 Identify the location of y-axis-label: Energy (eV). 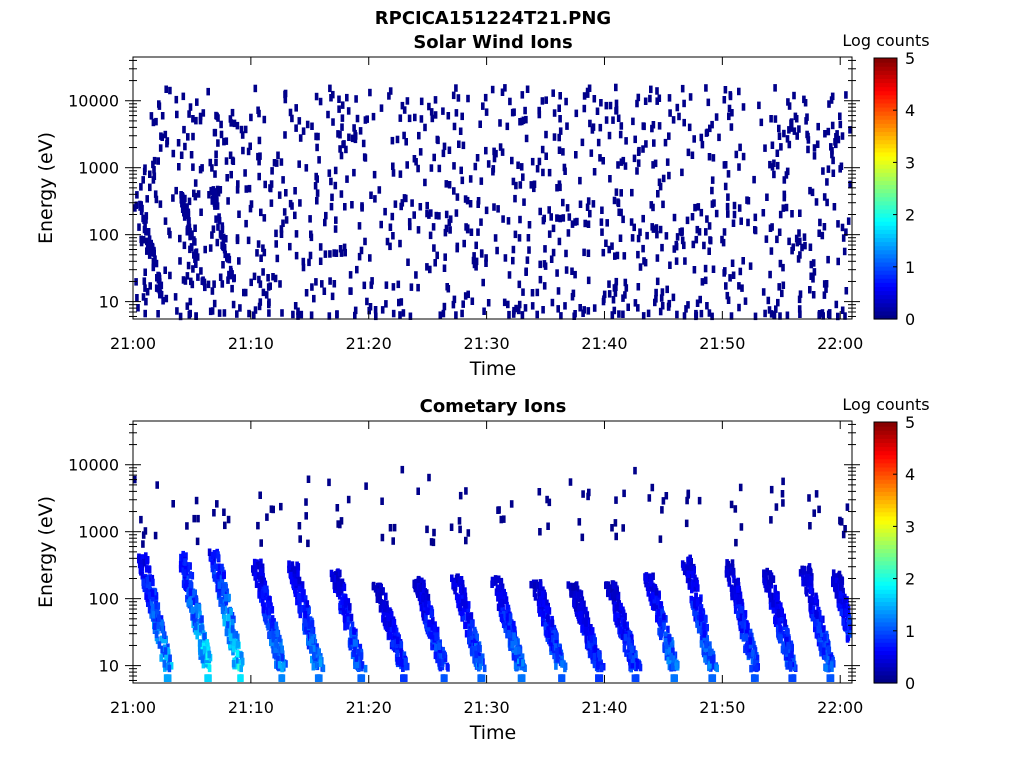
(46, 552).